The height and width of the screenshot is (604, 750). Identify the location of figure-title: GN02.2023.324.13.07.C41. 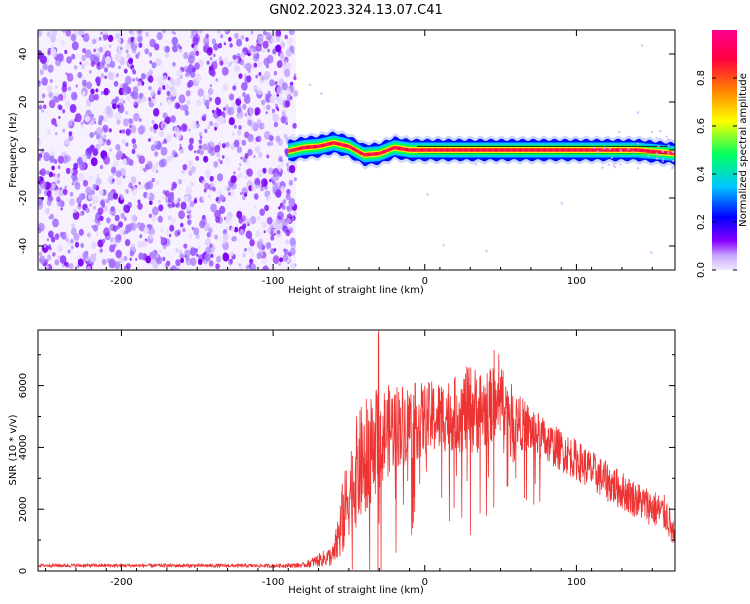
(356, 10).